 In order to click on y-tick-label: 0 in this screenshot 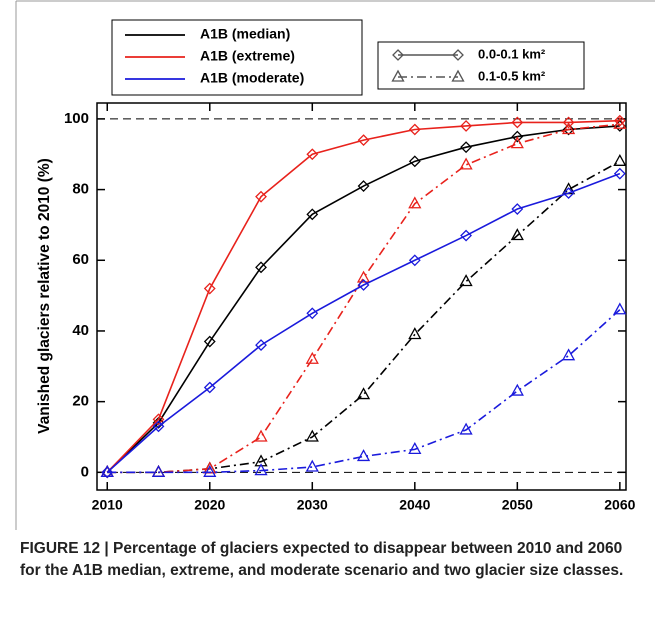, I will do `click(85, 471)`.